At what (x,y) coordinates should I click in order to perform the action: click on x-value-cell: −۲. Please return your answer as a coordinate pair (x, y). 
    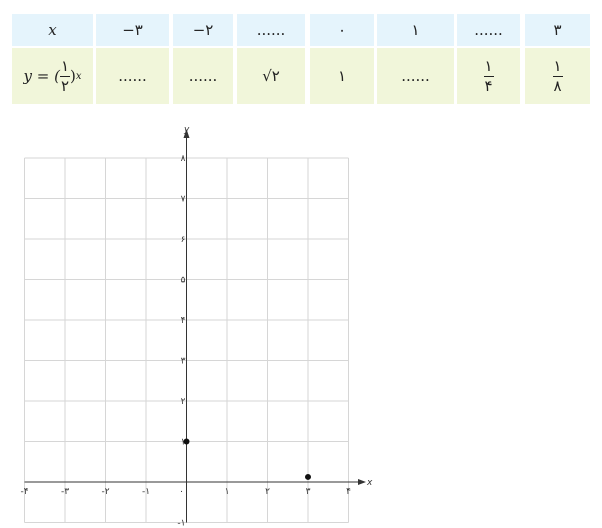
    Looking at the image, I should click on (203, 30).